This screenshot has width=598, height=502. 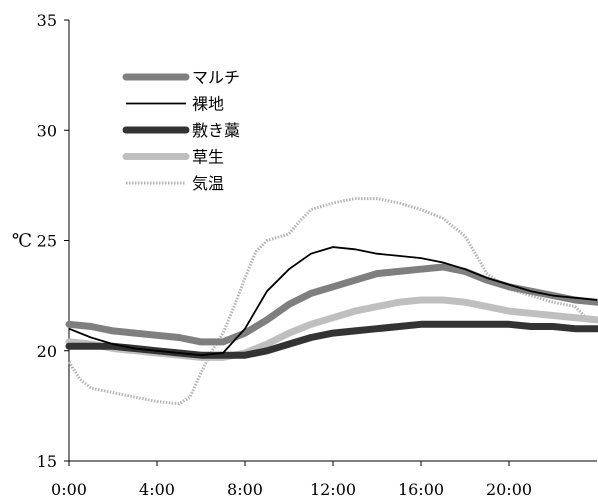 What do you see at coordinates (47, 461) in the screenshot?
I see `y-tick-label: 15` at bounding box center [47, 461].